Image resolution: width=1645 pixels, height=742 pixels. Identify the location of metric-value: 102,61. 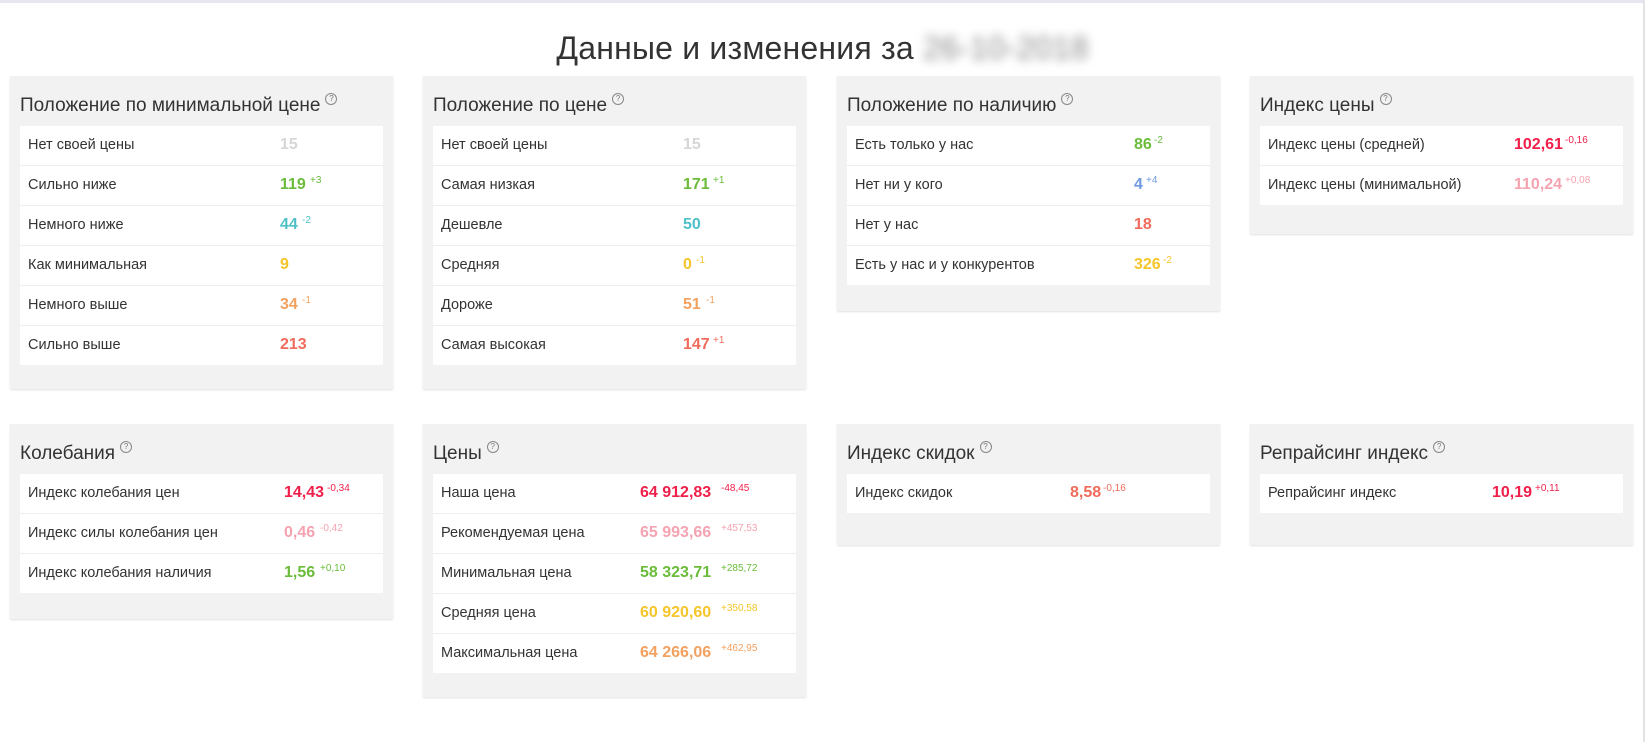
(1538, 144).